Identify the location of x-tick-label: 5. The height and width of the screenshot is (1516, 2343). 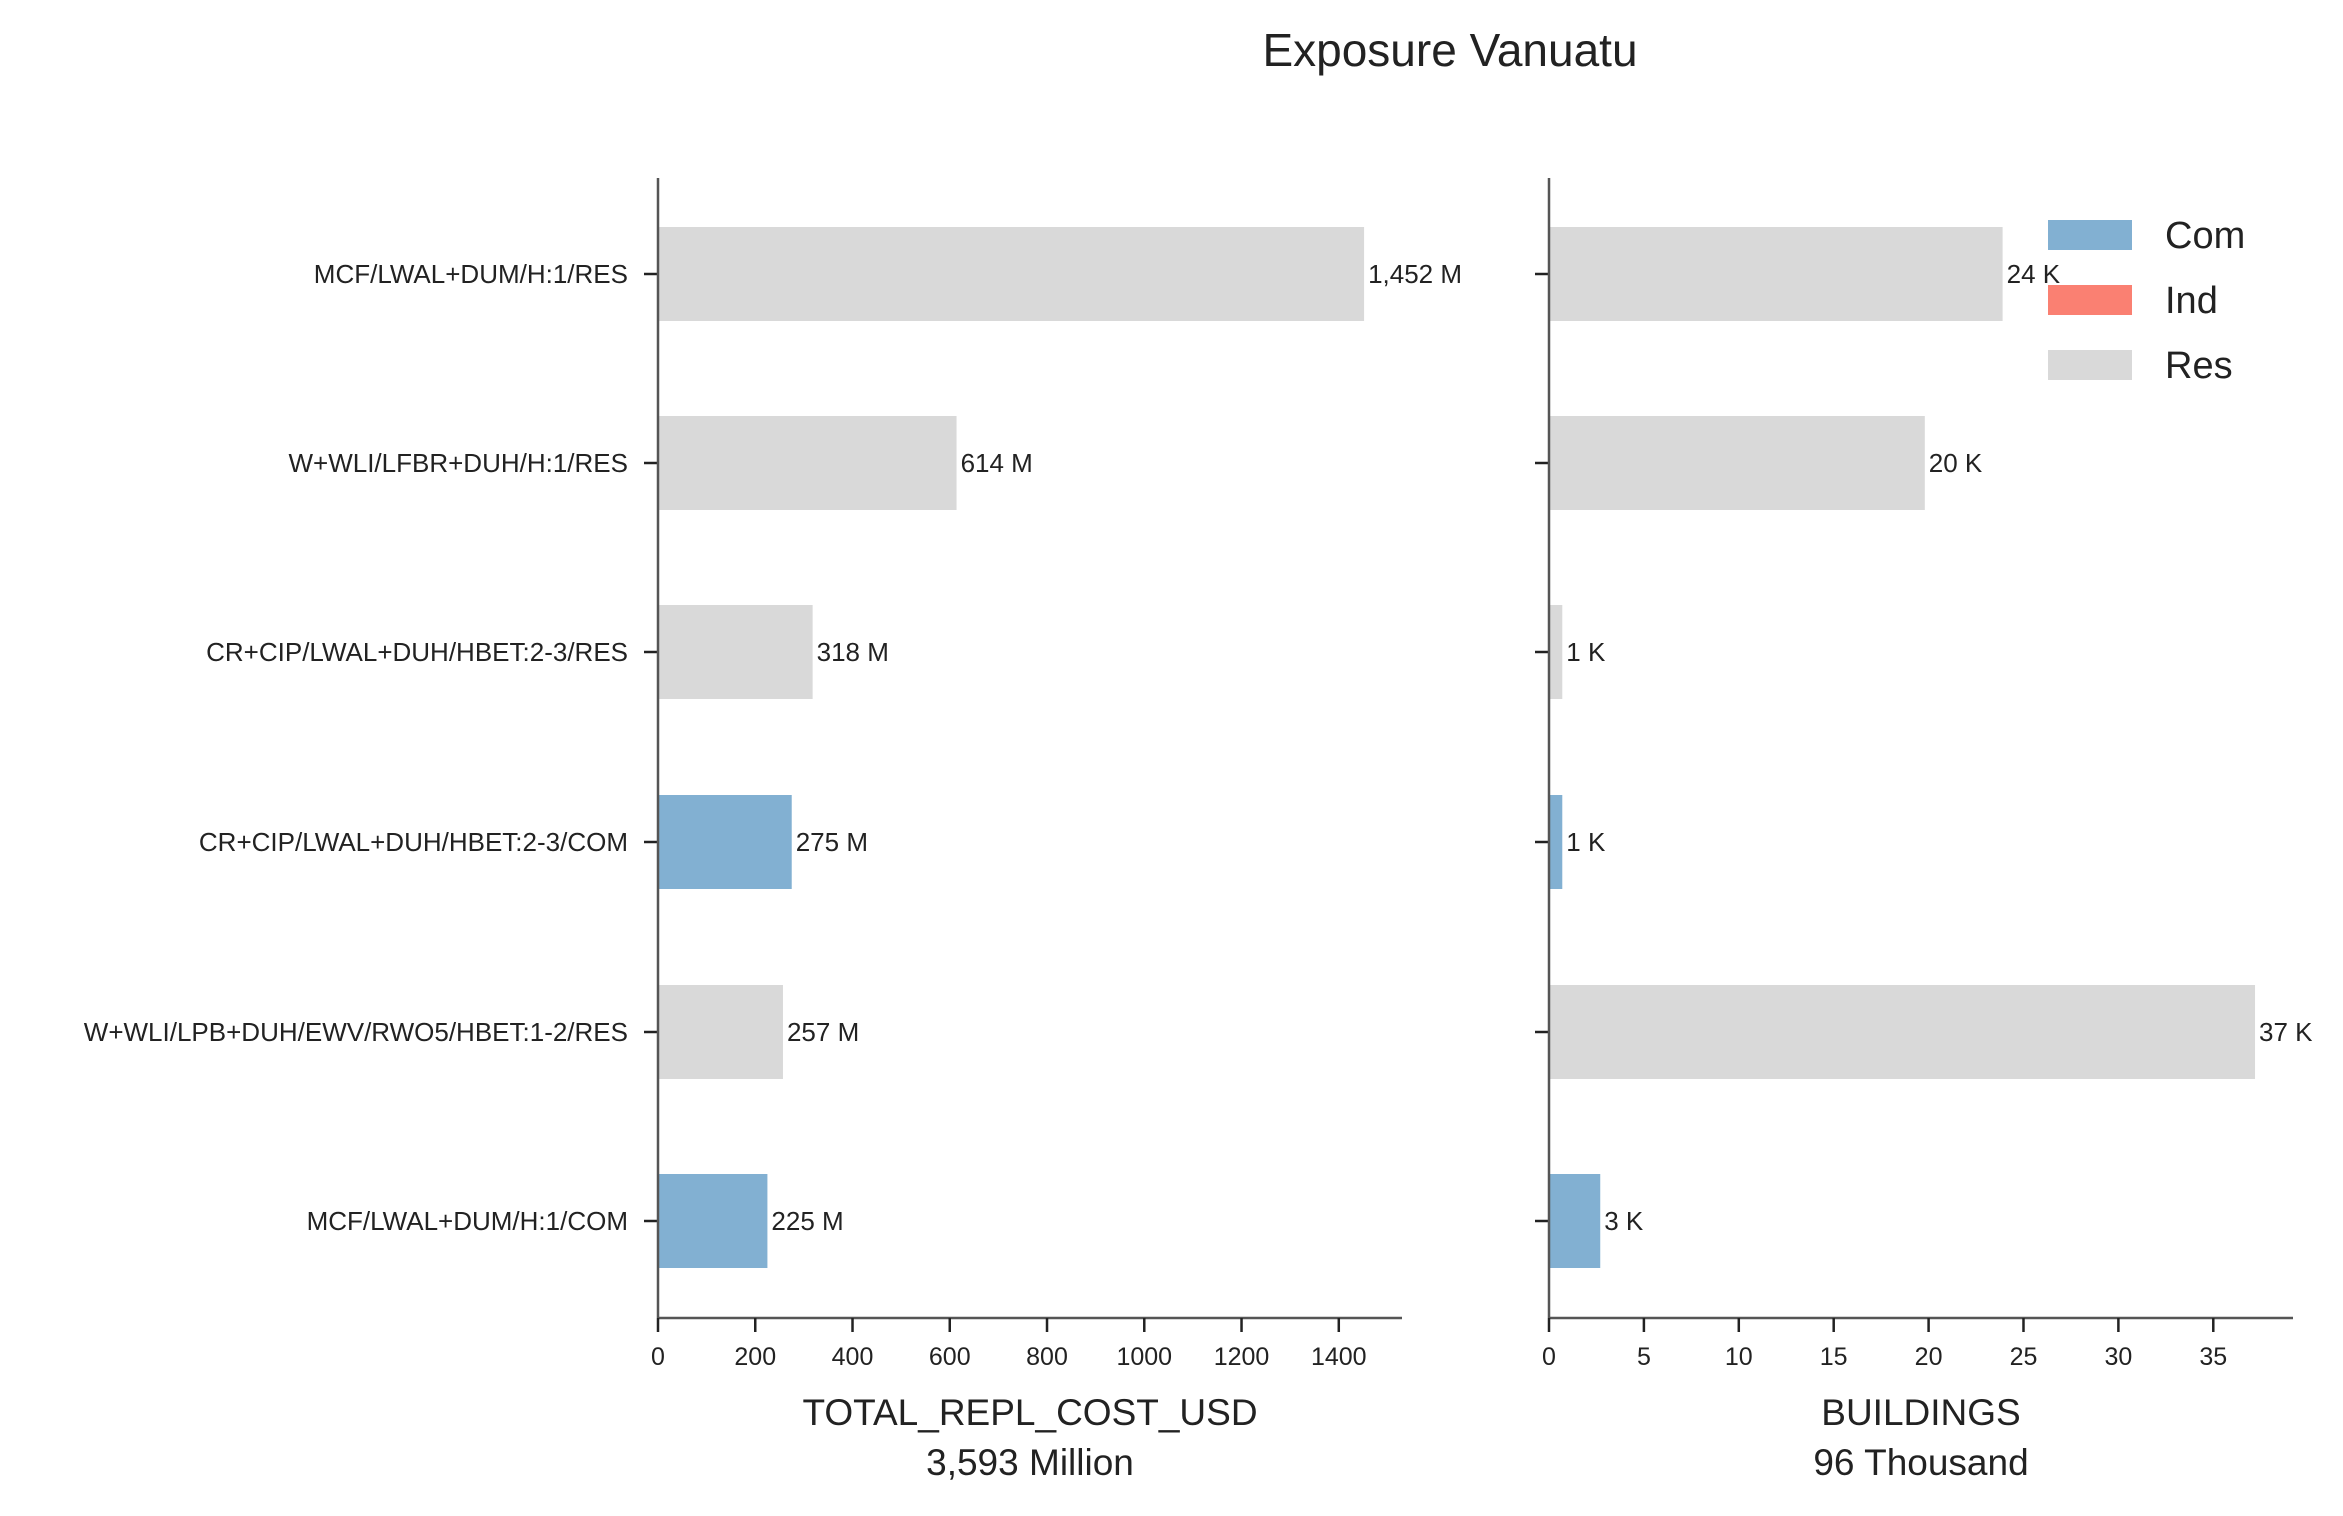
(1644, 1357).